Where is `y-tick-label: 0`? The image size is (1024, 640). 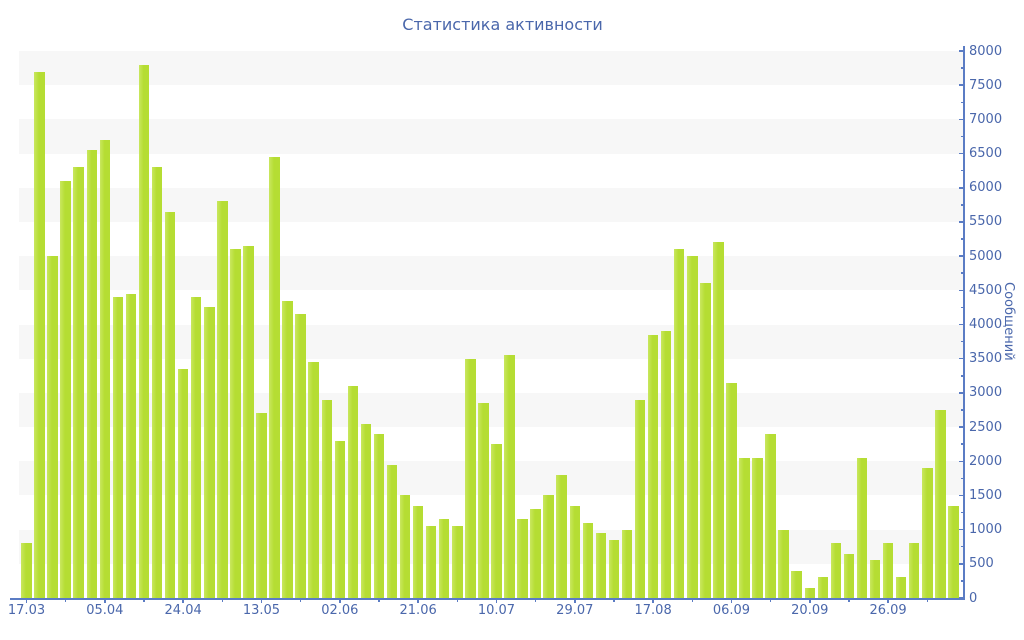
y-tick-label: 0 is located at coordinates (973, 598).